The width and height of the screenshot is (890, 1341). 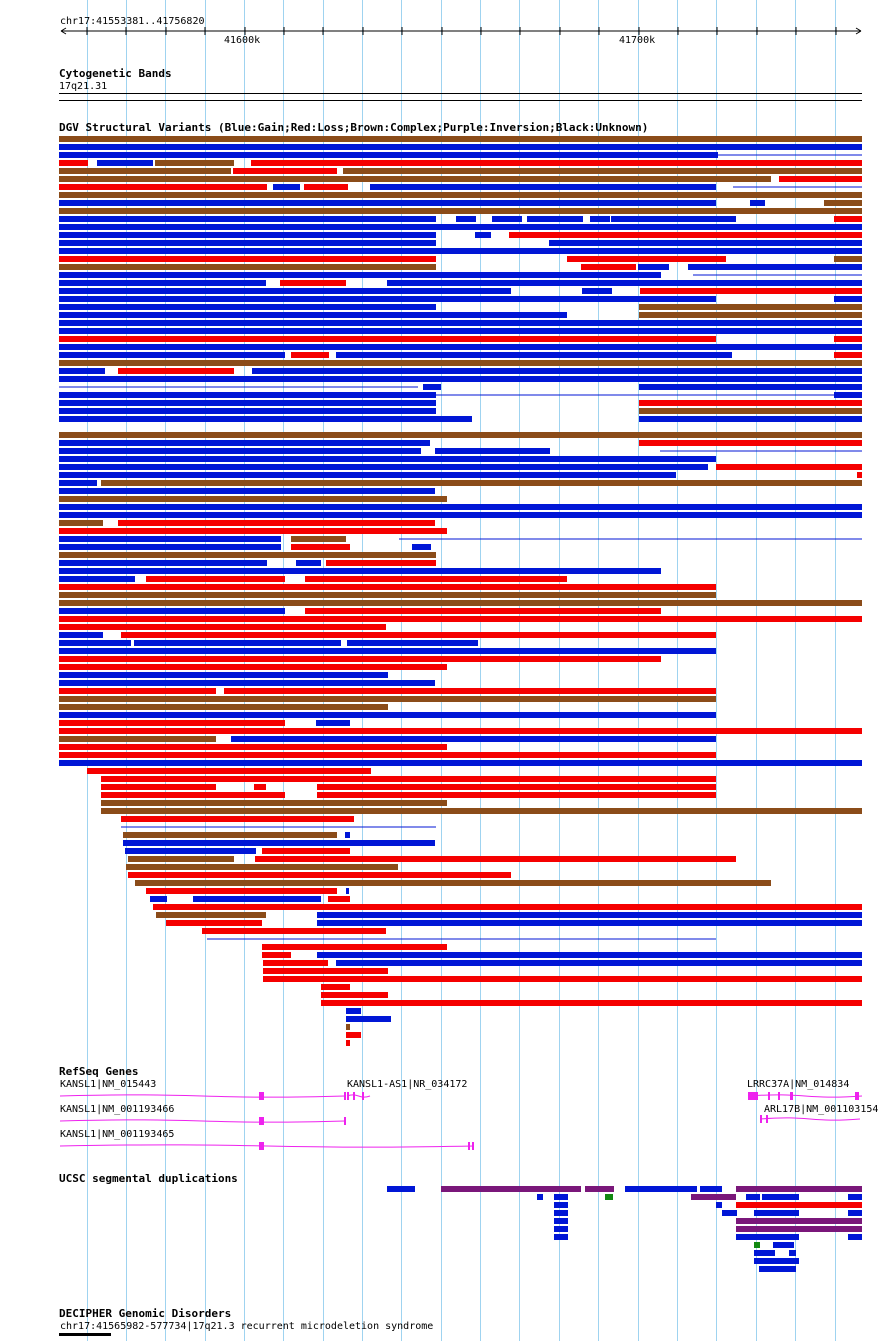 I want to click on lrrc37a-nm-014834-intron, so click(x=805, y=1096).